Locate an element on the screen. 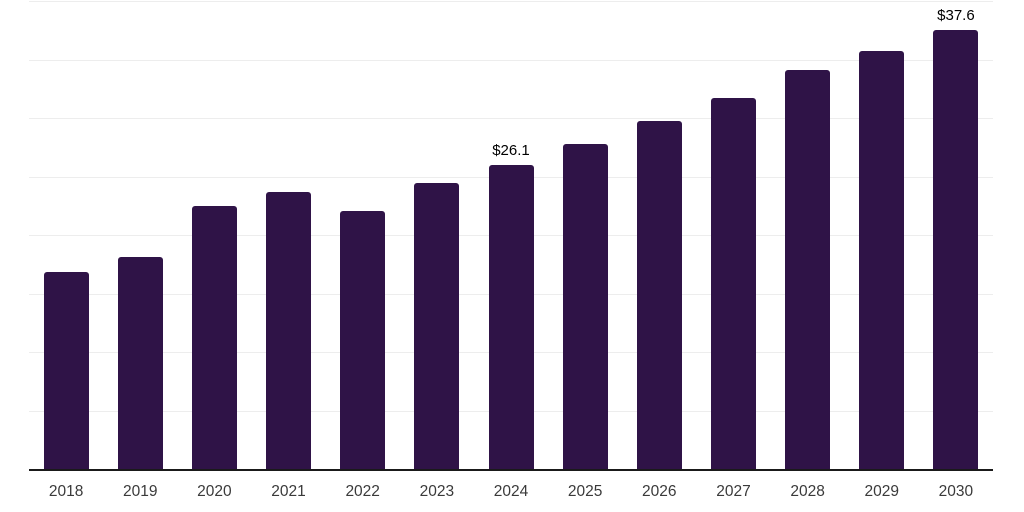  bar-2030 is located at coordinates (956, 250).